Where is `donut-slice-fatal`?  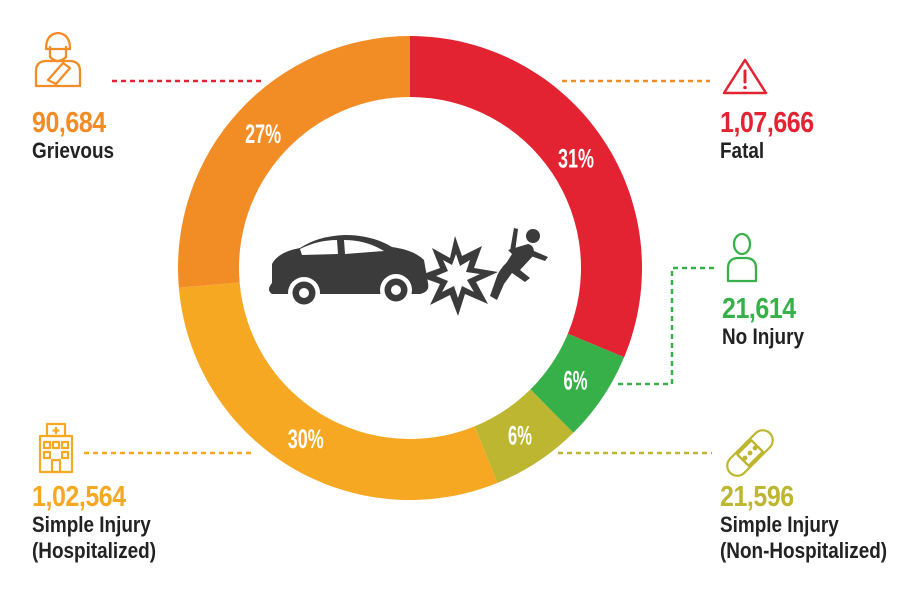 donut-slice-fatal is located at coordinates (526, 197).